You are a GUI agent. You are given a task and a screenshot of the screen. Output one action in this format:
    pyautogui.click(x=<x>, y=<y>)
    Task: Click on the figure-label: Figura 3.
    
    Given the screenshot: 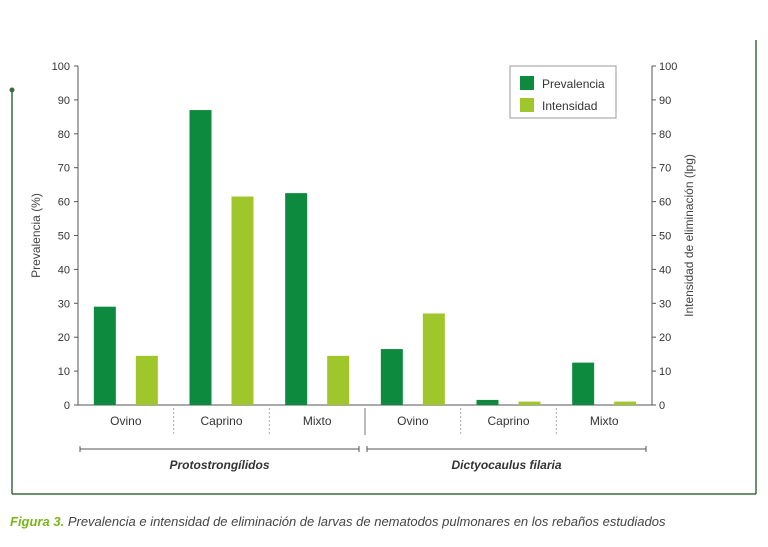 What is the action you would take?
    pyautogui.click(x=37, y=521)
    